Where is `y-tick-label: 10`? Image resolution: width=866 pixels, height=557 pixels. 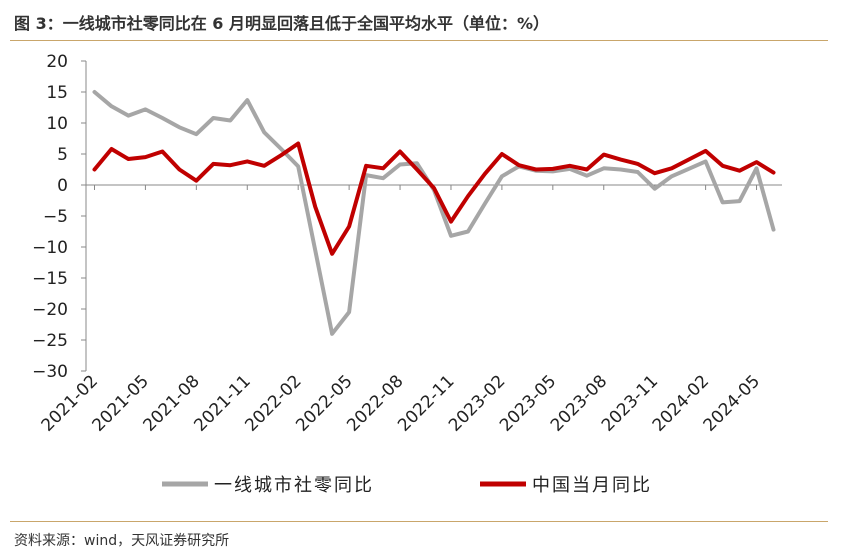 y-tick-label: 10 is located at coordinates (57, 124).